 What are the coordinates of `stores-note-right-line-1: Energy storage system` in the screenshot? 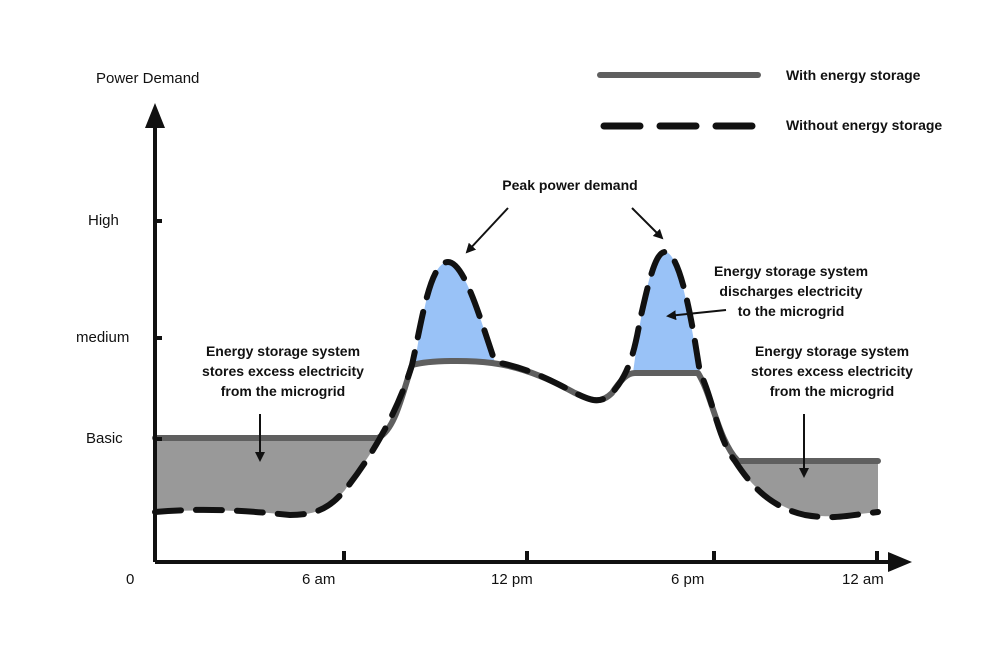 It's located at (832, 351).